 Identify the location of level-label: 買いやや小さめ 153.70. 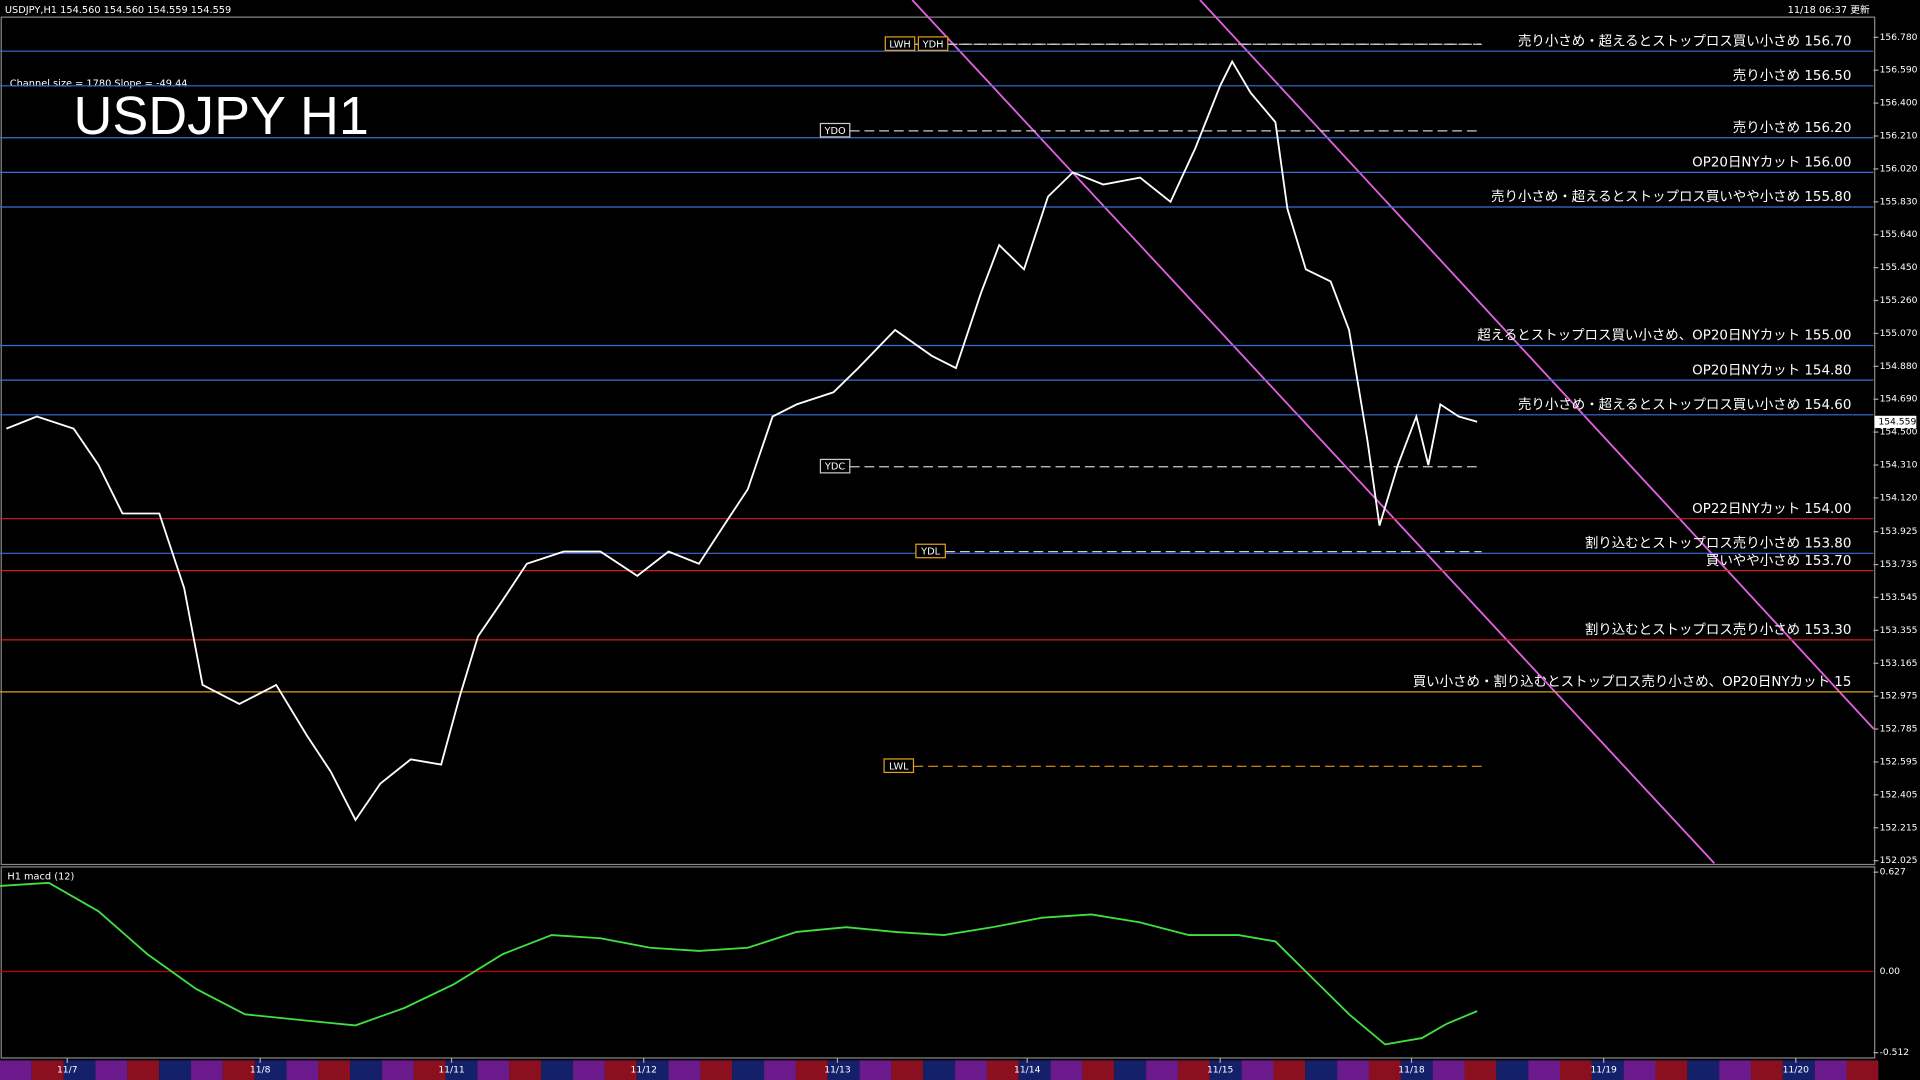
(1779, 561).